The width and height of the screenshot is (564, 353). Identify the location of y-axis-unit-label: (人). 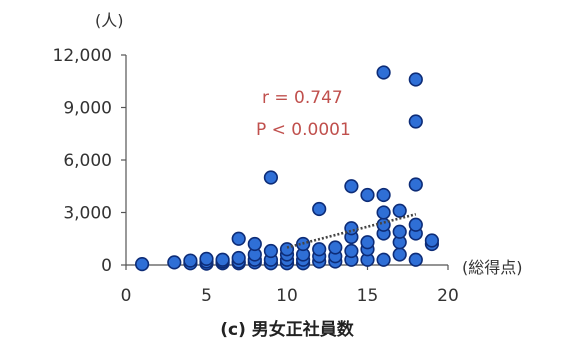
(109, 20).